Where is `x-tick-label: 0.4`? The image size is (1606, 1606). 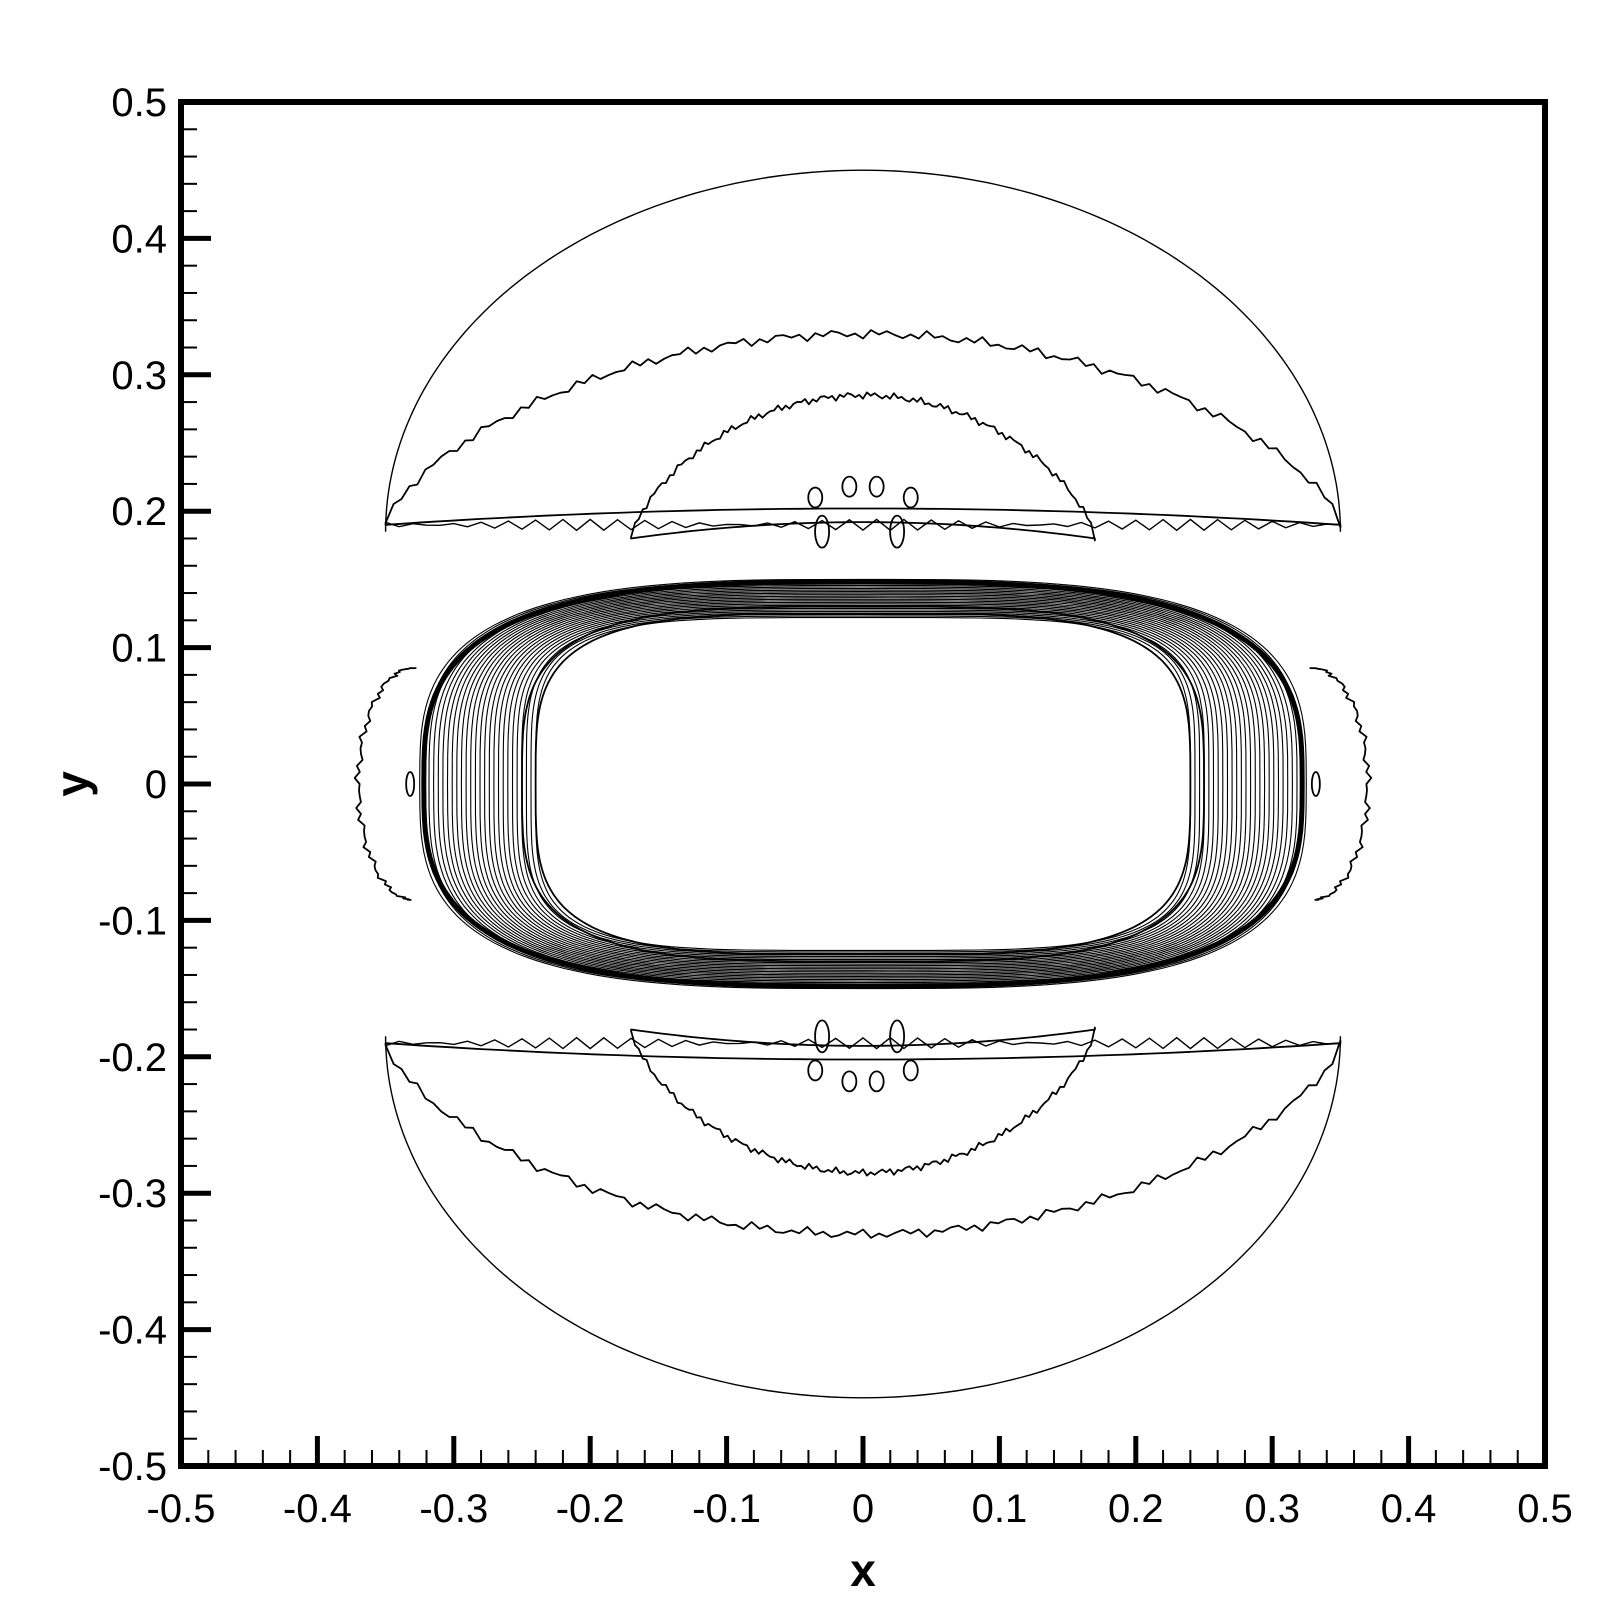 x-tick-label: 0.4 is located at coordinates (1409, 1509).